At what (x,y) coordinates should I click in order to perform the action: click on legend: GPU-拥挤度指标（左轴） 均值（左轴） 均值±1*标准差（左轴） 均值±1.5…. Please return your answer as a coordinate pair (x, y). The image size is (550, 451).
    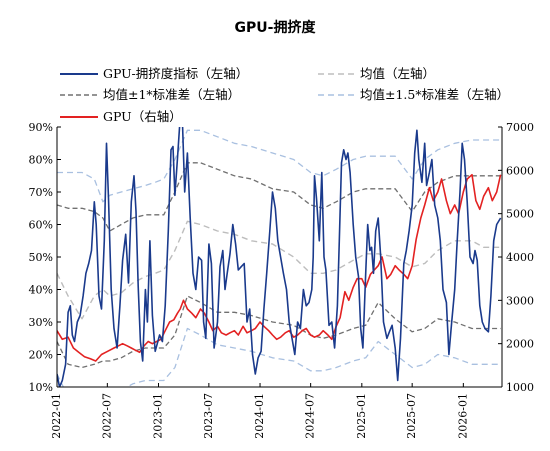
    Looking at the image, I should click on (284, 95).